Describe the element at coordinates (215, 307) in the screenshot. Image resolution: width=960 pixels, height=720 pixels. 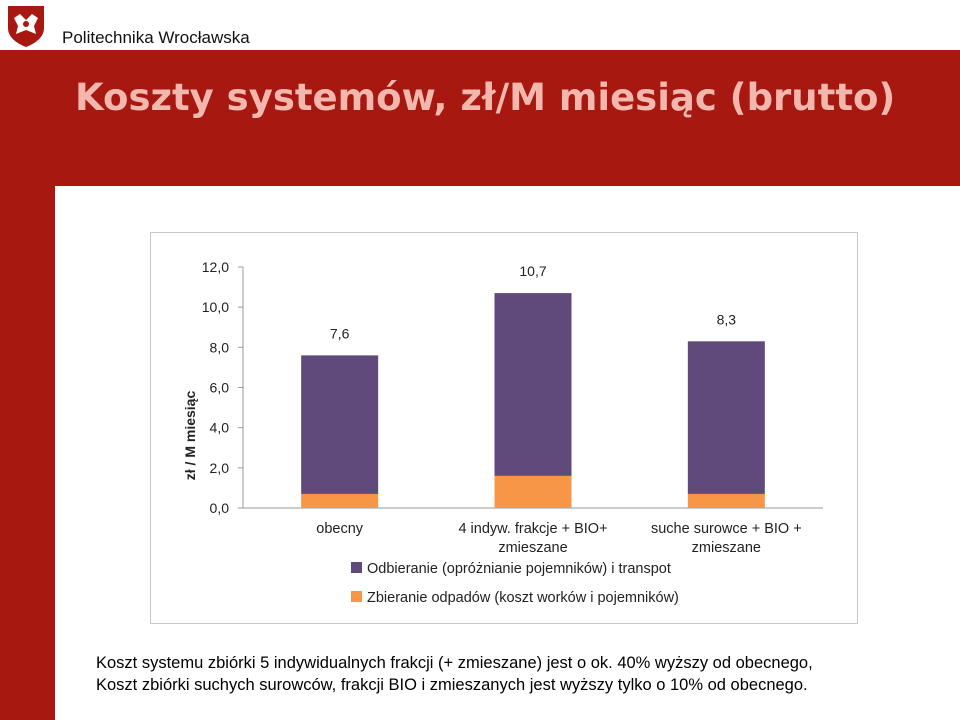
I see `y-tick-label: 10,0` at that location.